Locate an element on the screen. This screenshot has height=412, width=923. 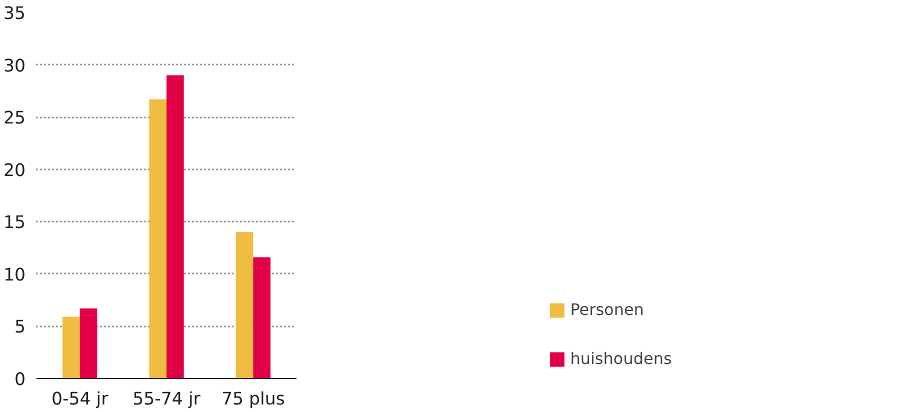
x-tick-label: 0-54 jr is located at coordinates (80, 400).